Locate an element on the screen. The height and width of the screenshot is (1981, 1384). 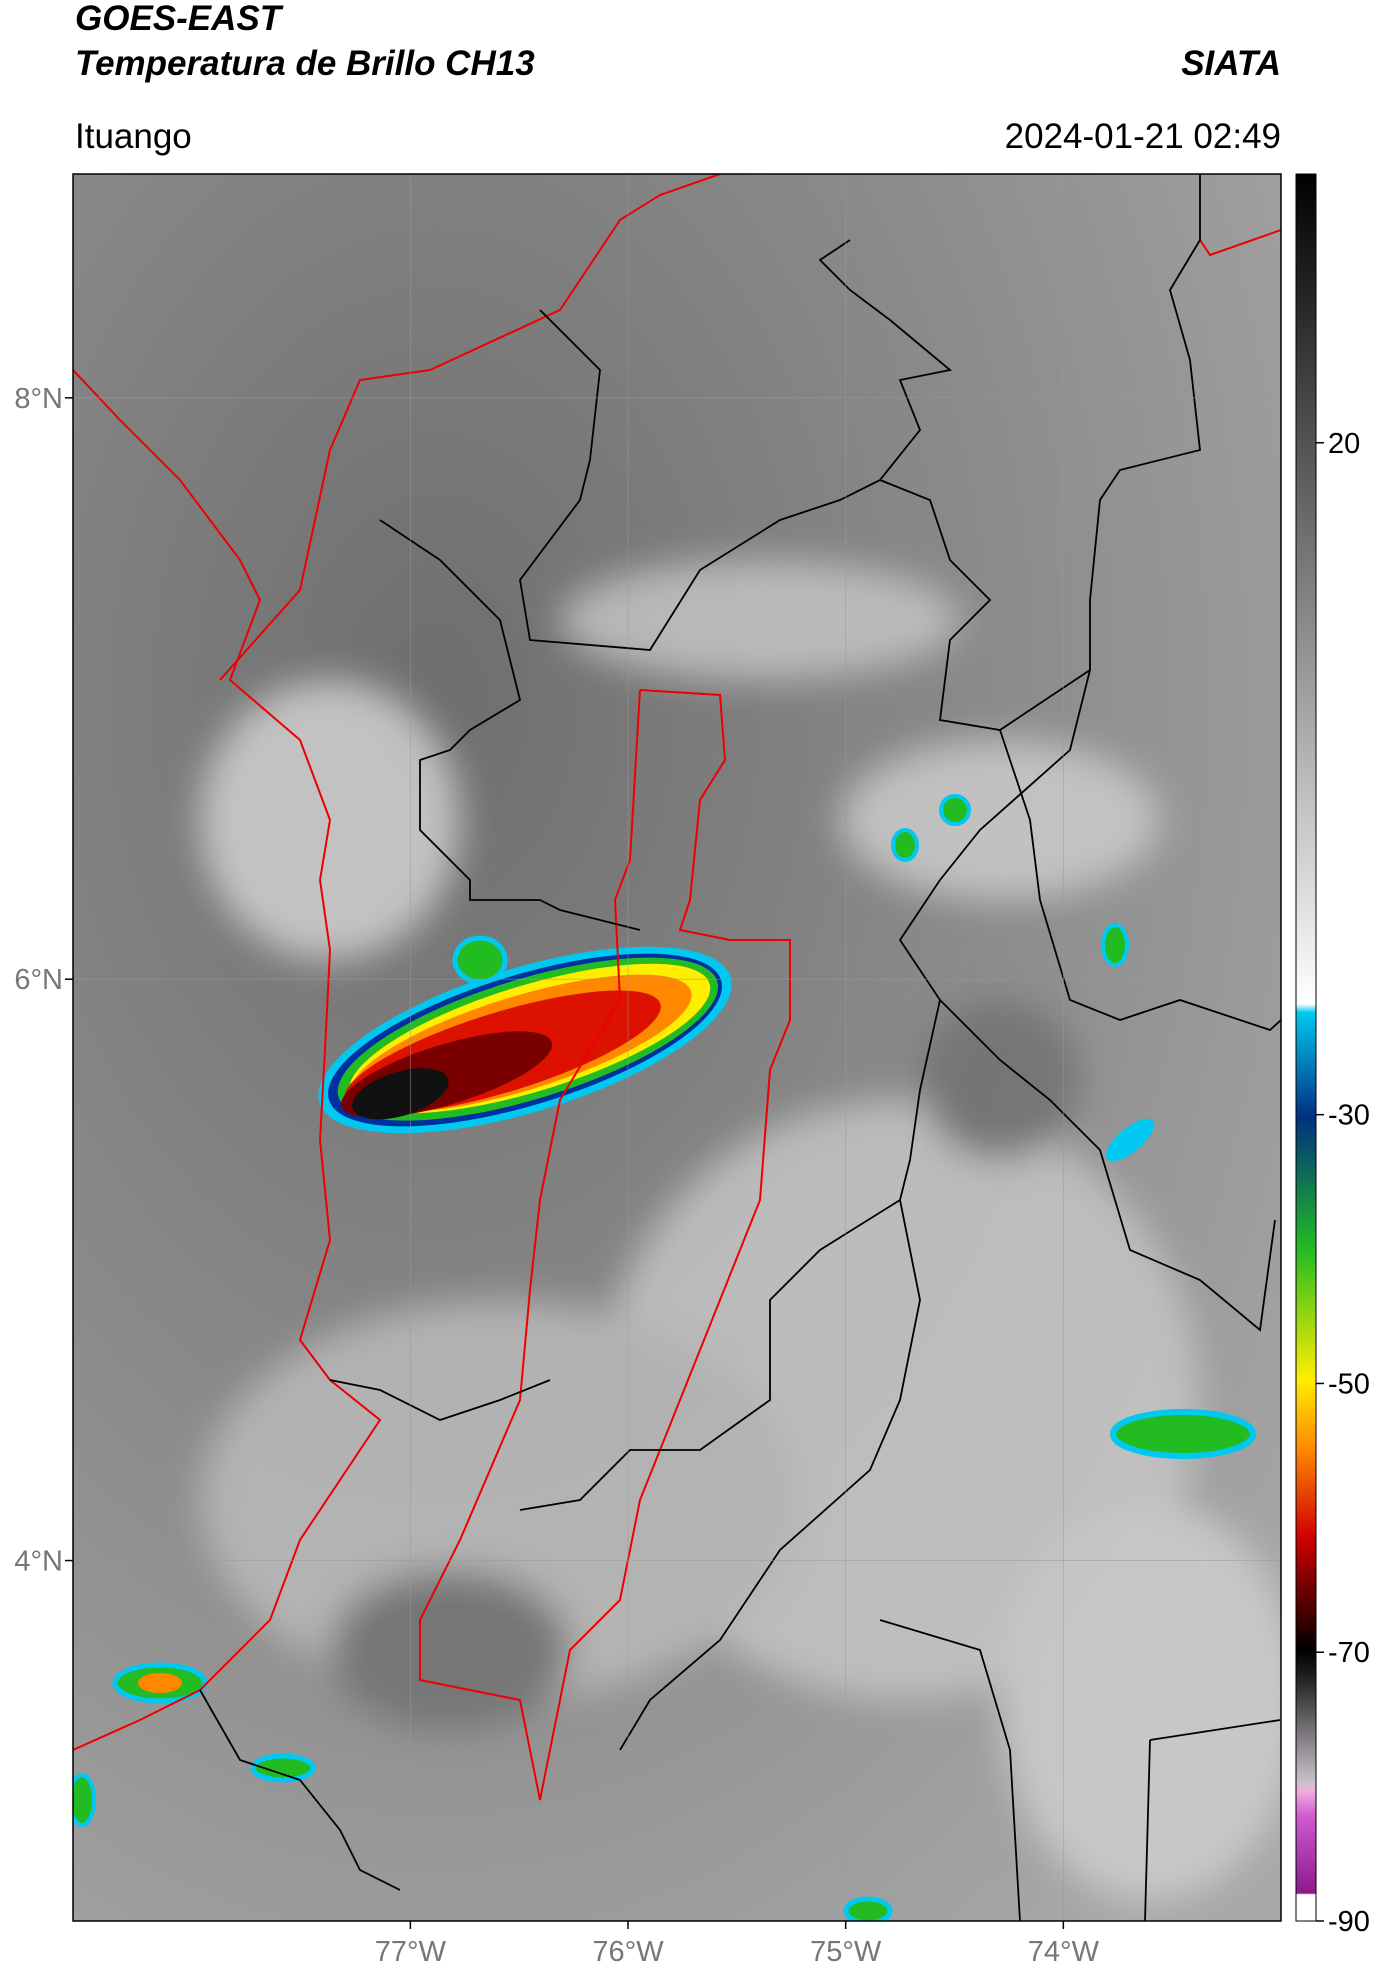
colorbar-tick-label: 20 is located at coordinates (1344, 444).